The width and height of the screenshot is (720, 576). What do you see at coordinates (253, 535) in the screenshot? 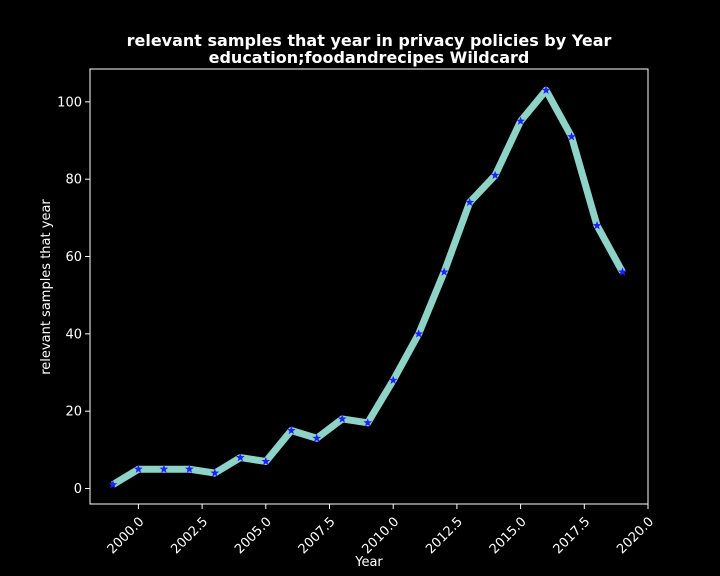
I see `x-tick-label: 2005.0` at bounding box center [253, 535].